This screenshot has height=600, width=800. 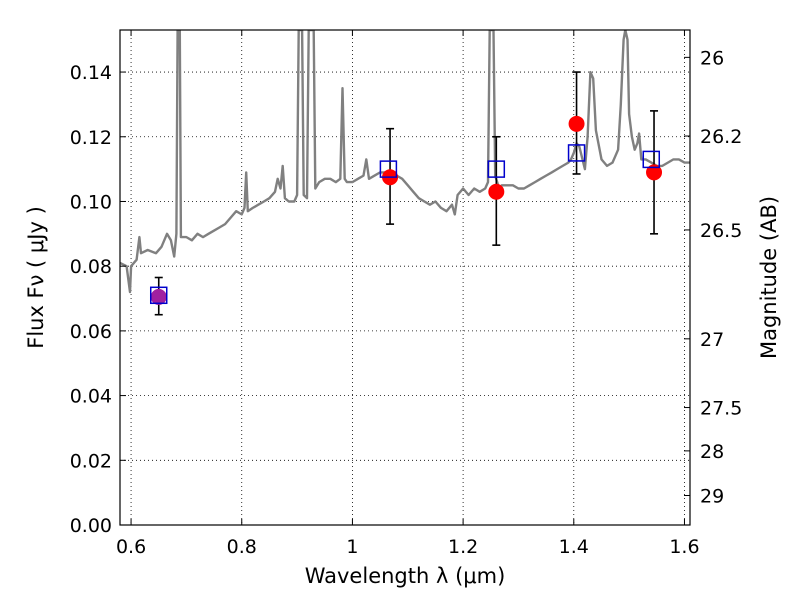 What do you see at coordinates (91, 526) in the screenshot?
I see `y-tick-label: 0.00` at bounding box center [91, 526].